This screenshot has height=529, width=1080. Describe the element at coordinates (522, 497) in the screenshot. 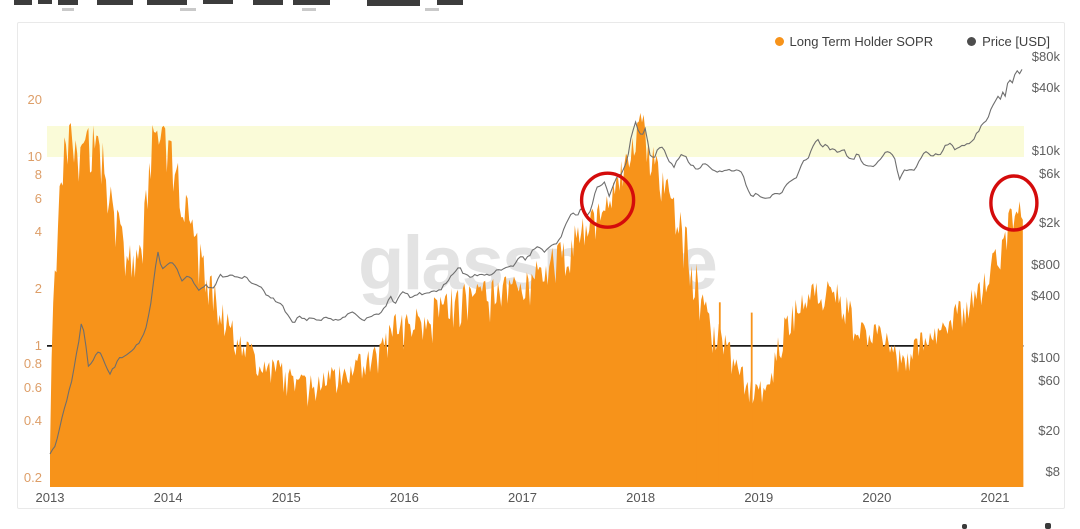

I see `year-tick-label: 2017` at that location.